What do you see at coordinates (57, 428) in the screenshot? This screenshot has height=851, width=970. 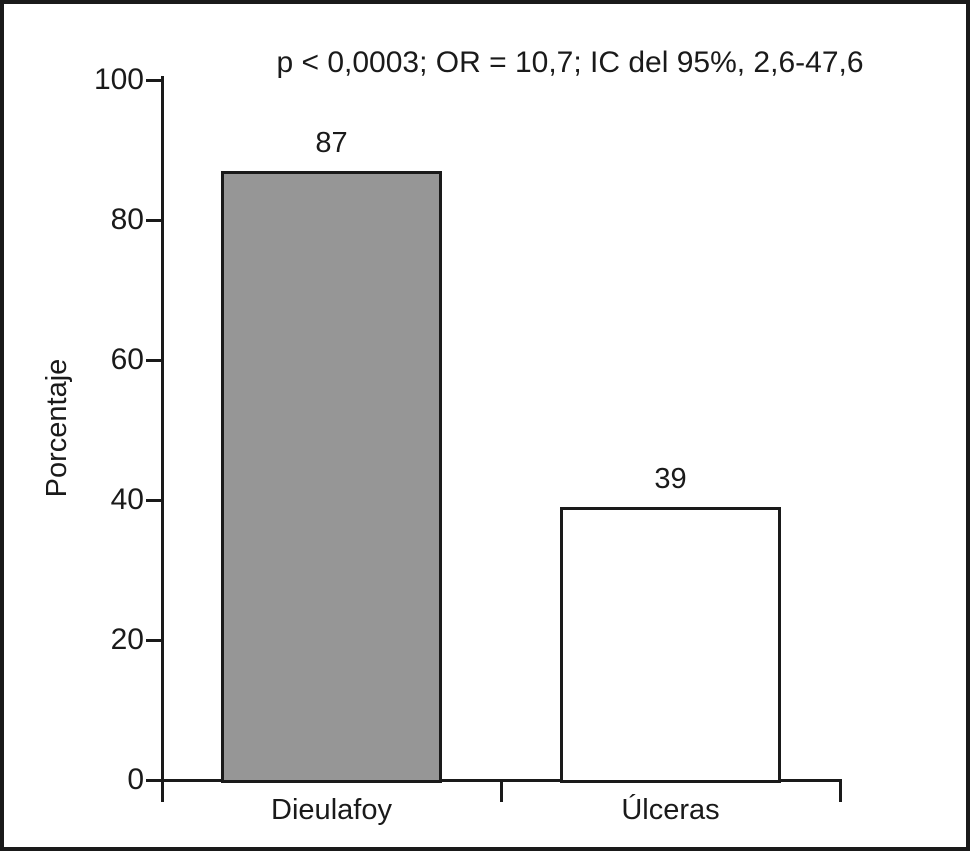 I see `y-axis-title: Porcentaje` at bounding box center [57, 428].